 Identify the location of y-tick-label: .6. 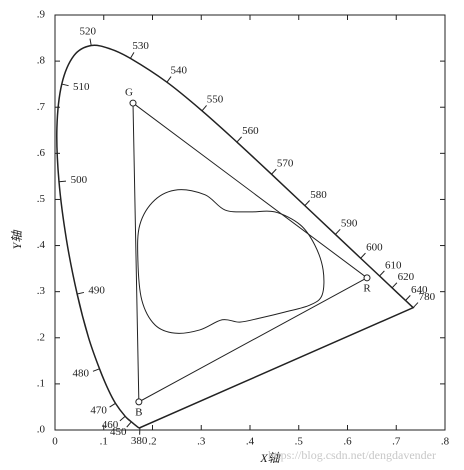
(41, 153).